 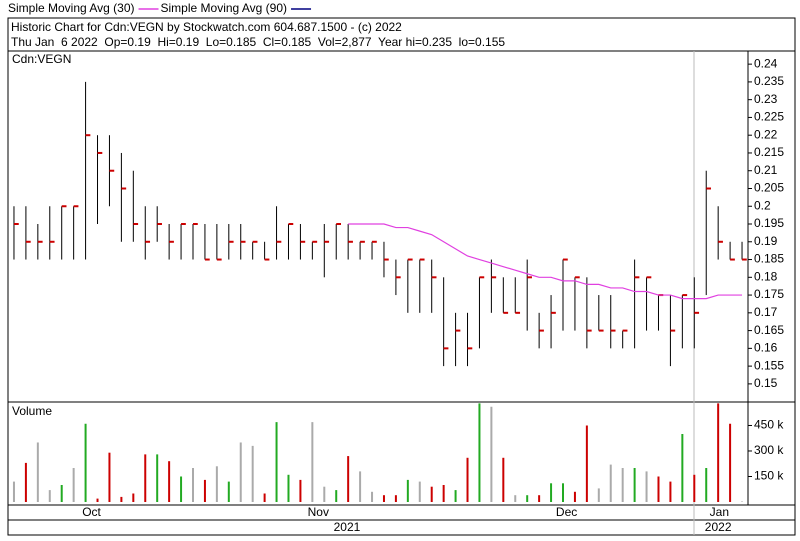 What do you see at coordinates (91, 512) in the screenshot?
I see `x-tick-label: Oct` at bounding box center [91, 512].